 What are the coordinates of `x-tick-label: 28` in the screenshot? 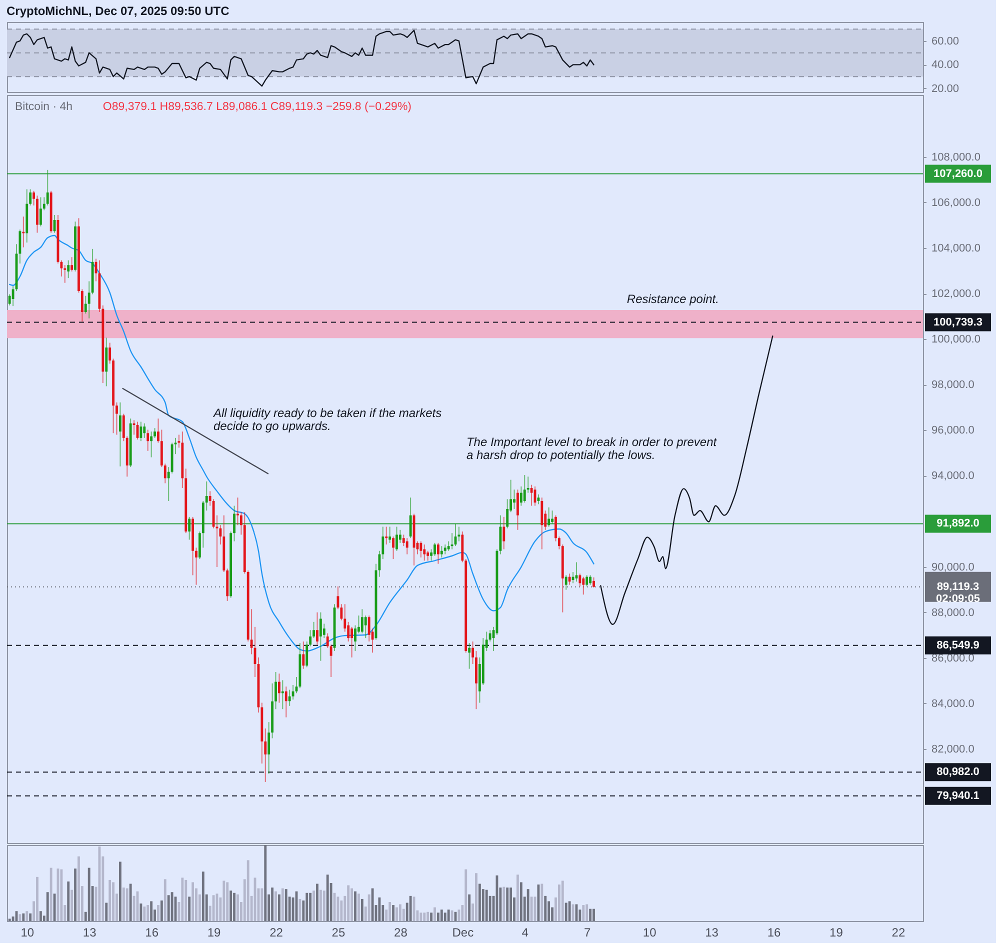 It's located at (401, 933).